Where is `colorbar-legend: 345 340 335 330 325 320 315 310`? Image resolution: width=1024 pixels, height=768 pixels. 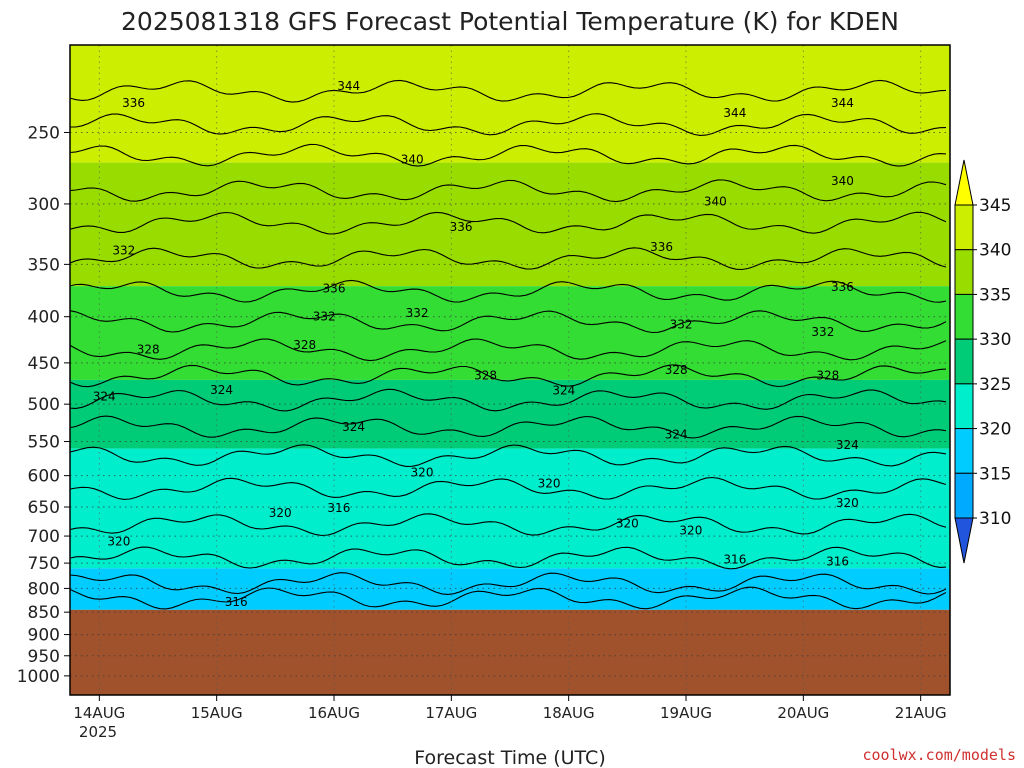 colorbar-legend: 345 340 335 330 325 320 315 310 is located at coordinates (982, 361).